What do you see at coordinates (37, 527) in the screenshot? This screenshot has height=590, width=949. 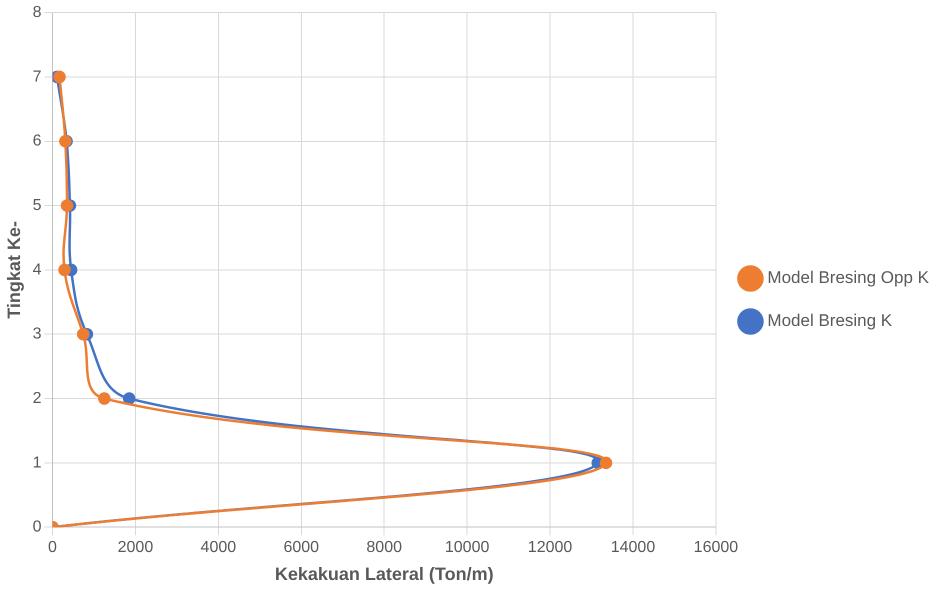 I see `y-tick-label: 0` at bounding box center [37, 527].